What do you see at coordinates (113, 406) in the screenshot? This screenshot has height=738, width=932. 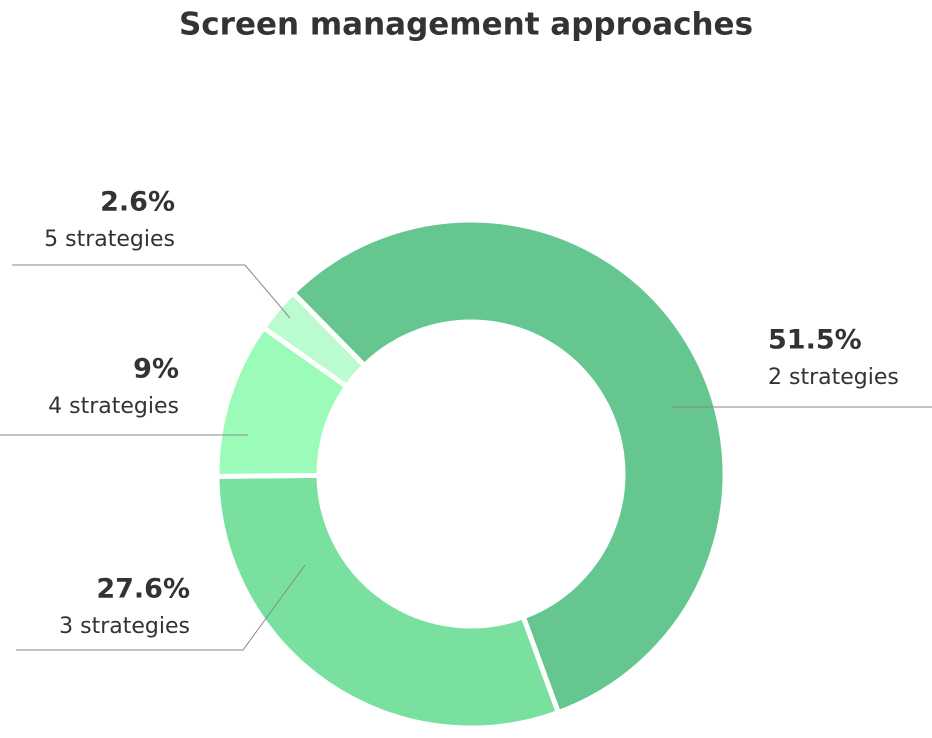 I see `category-label: 4 strategies` at bounding box center [113, 406].